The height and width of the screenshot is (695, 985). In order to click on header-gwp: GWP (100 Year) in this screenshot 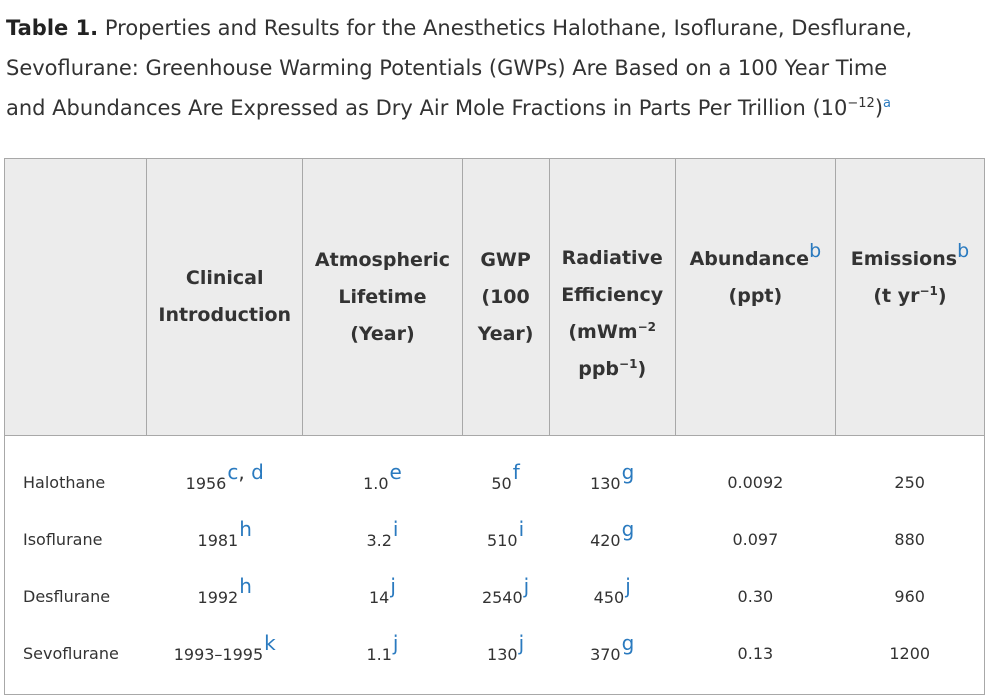, I will do `click(506, 297)`.